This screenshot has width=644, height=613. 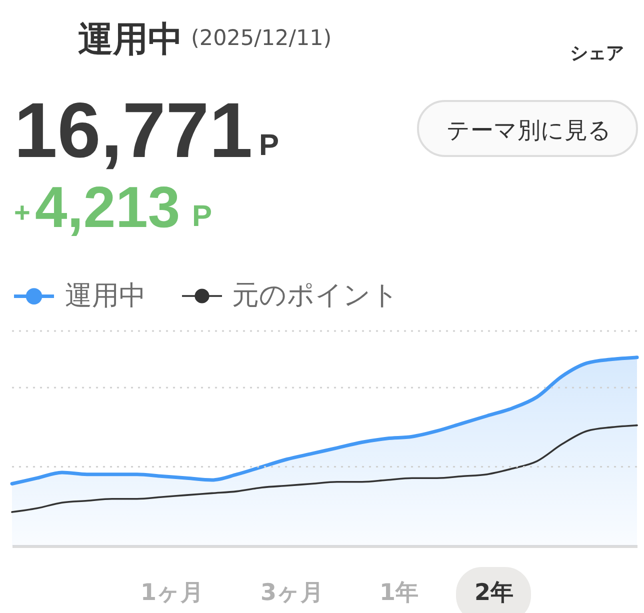 I want to click on text: 1ヶ月, so click(x=172, y=593).